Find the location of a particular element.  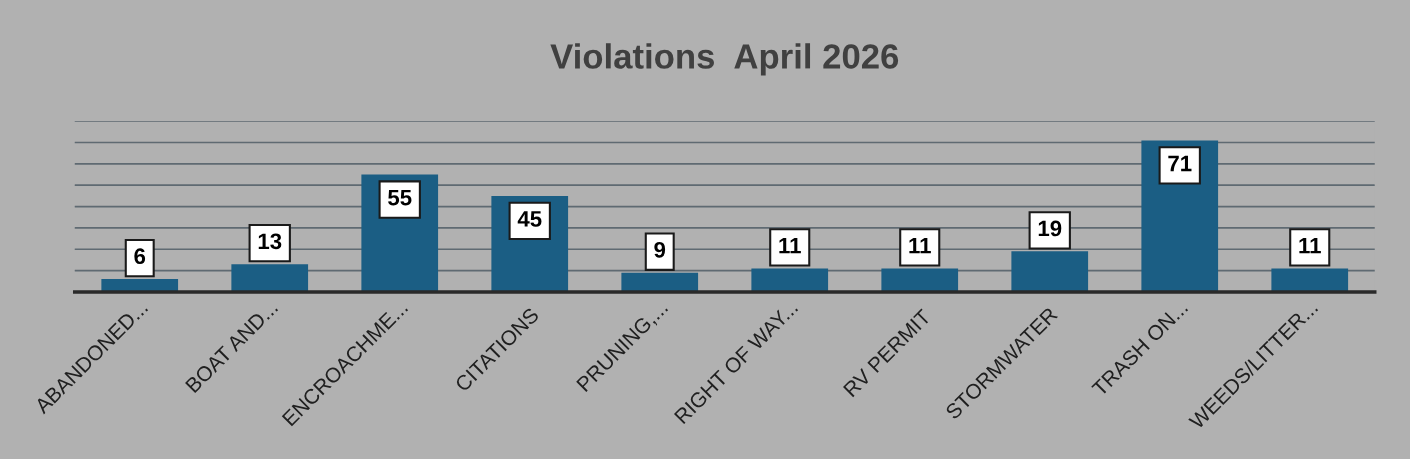

data-label: 71 is located at coordinates (1180, 163).